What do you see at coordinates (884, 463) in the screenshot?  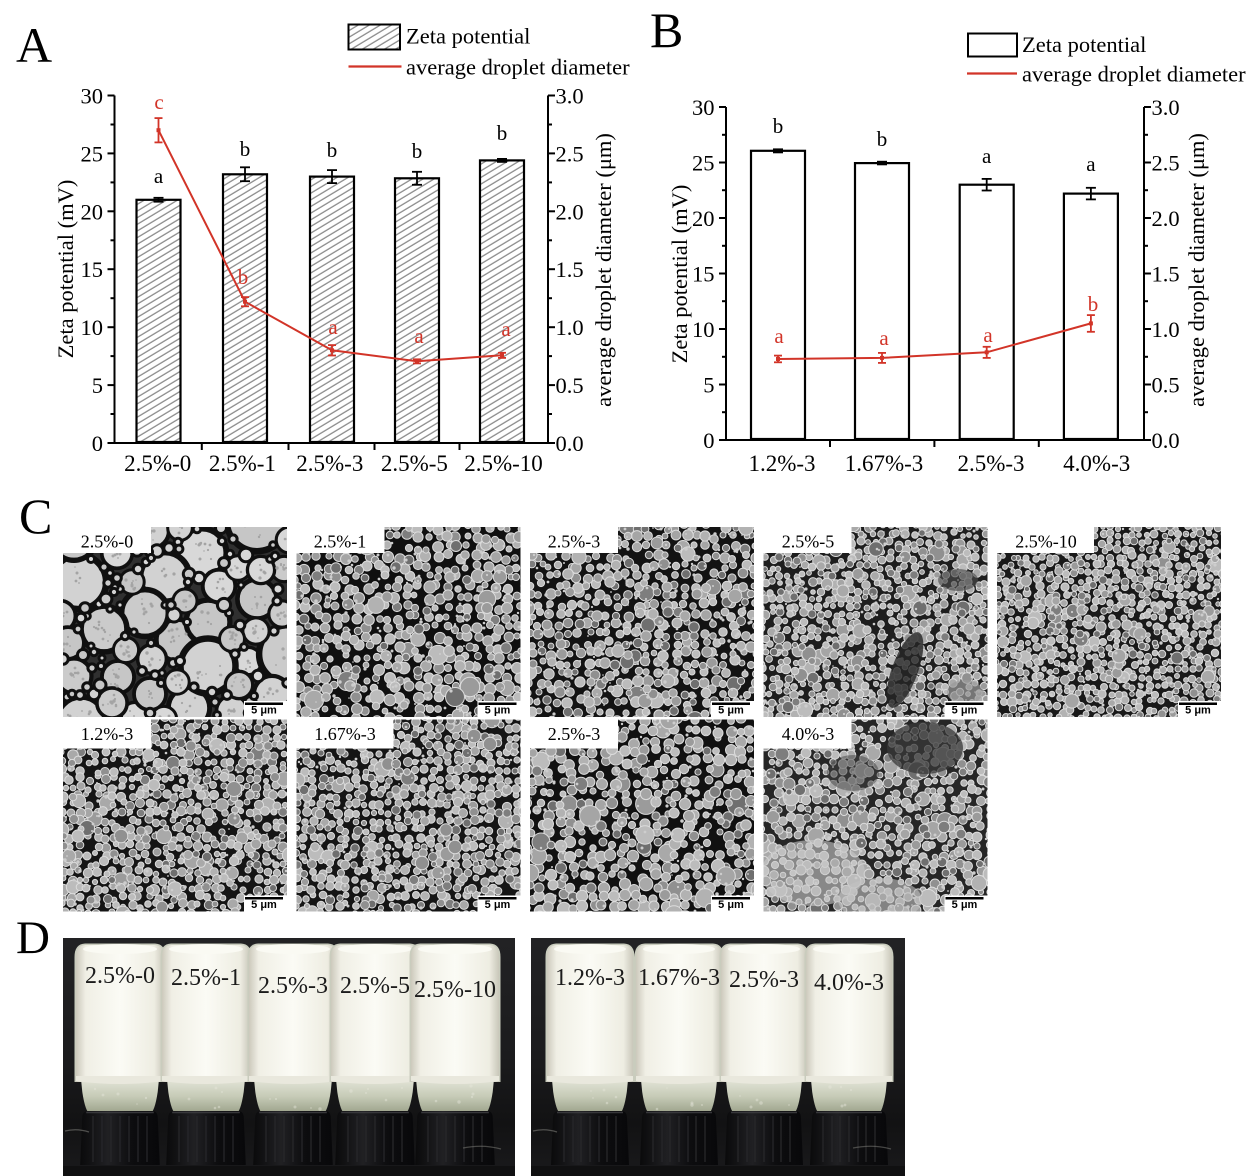 I see `svg-text: 1.67%-3` at bounding box center [884, 463].